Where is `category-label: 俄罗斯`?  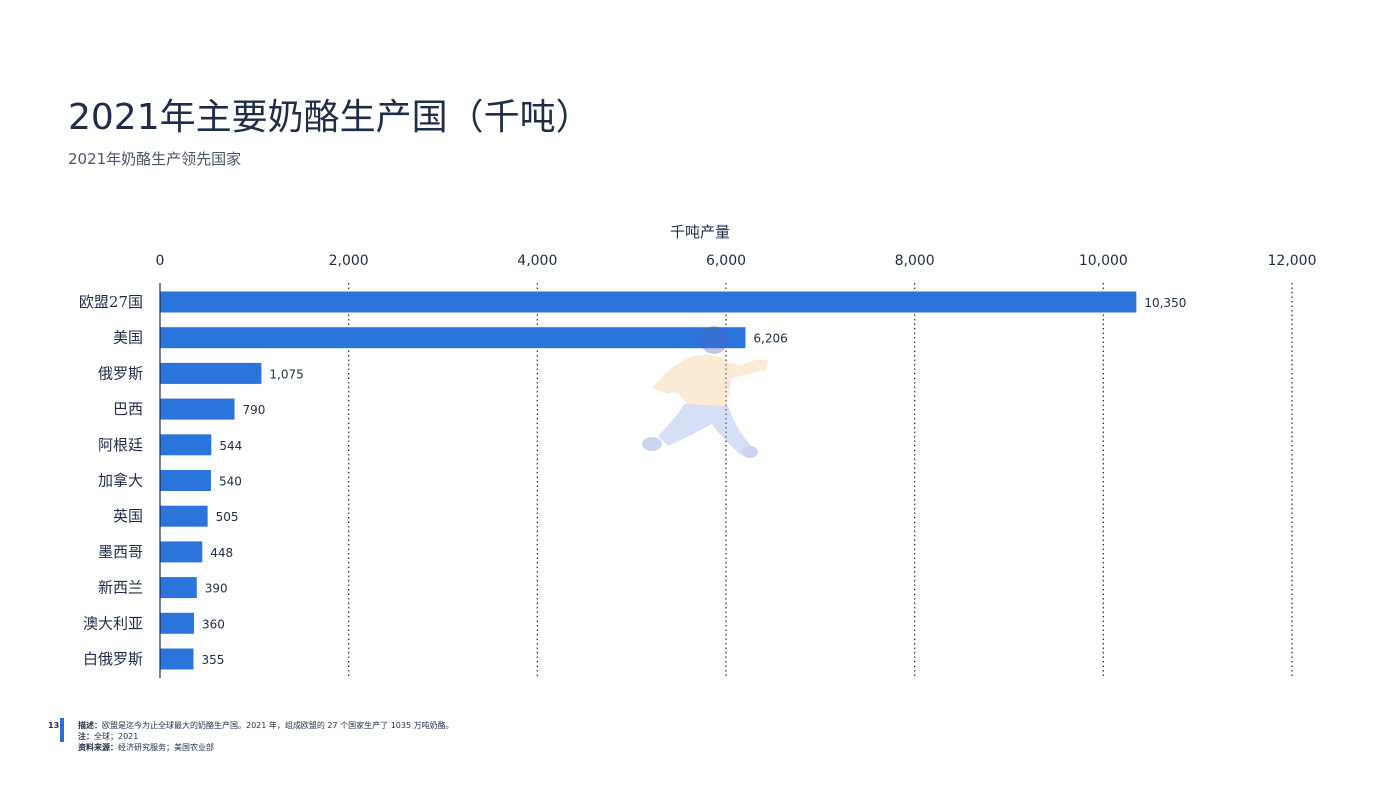
category-label: 俄罗斯 is located at coordinates (120, 373).